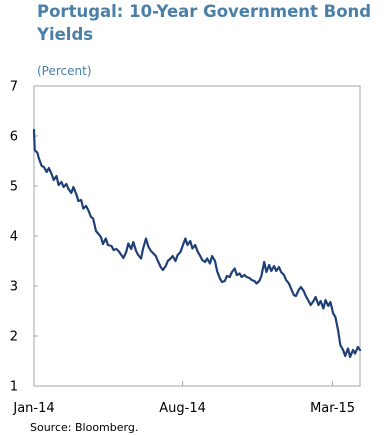  Describe the element at coordinates (14, 87) in the screenshot. I see `y-tick-label: 7` at that location.